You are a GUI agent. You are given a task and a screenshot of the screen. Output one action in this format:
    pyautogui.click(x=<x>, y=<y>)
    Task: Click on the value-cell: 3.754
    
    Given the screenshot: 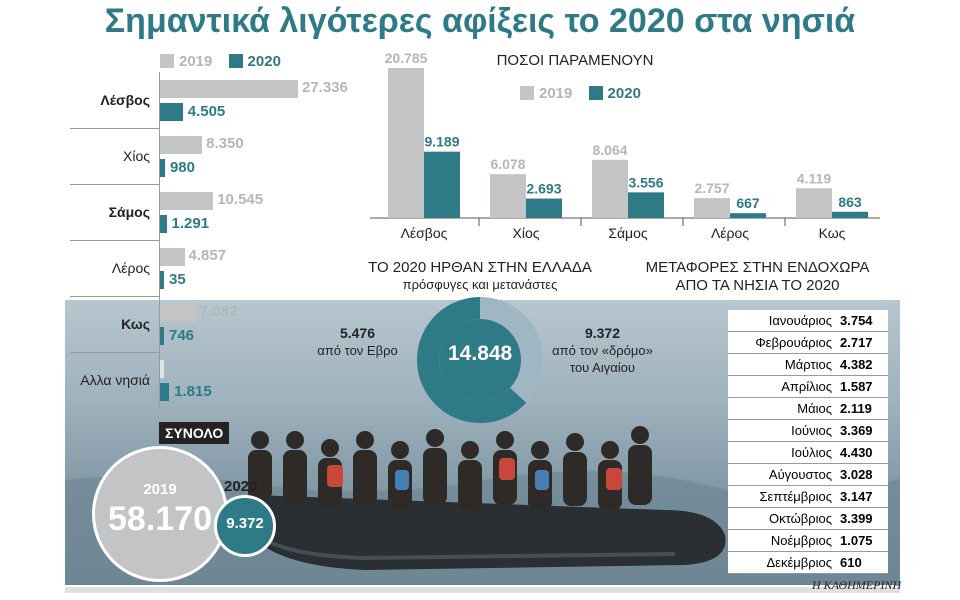 What is the action you would take?
    pyautogui.click(x=862, y=321)
    